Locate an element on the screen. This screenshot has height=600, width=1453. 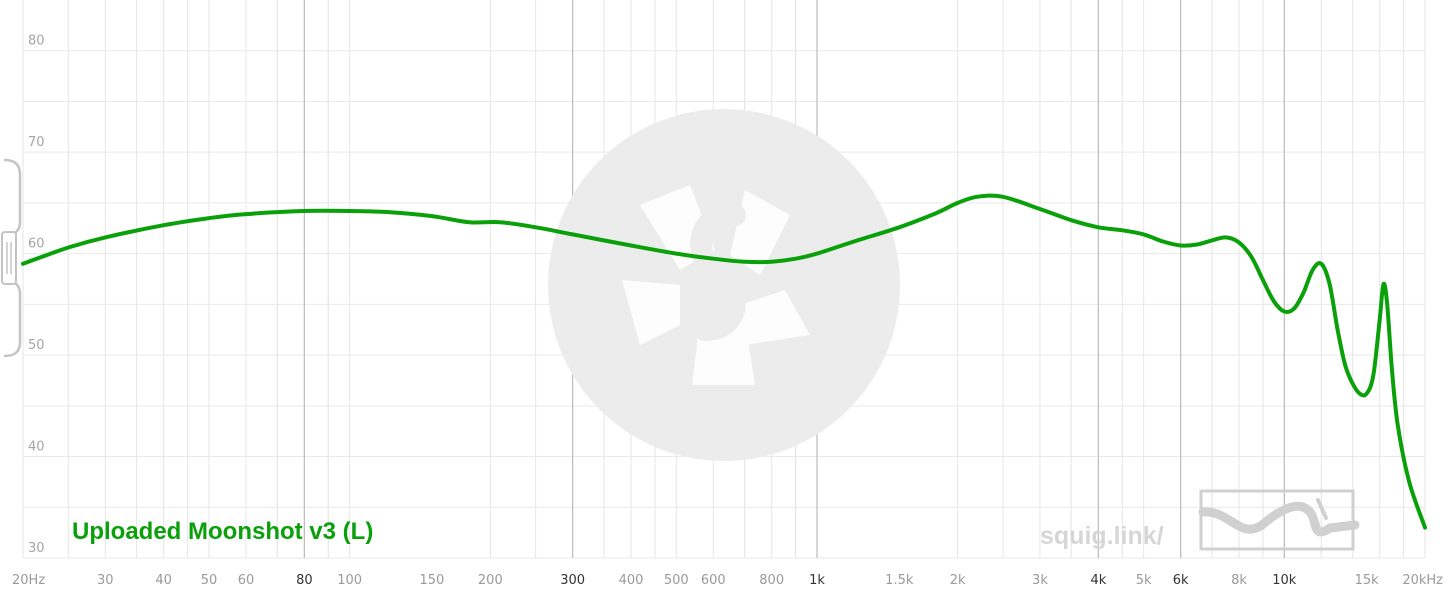
x-tick-label: 50 is located at coordinates (209, 580).